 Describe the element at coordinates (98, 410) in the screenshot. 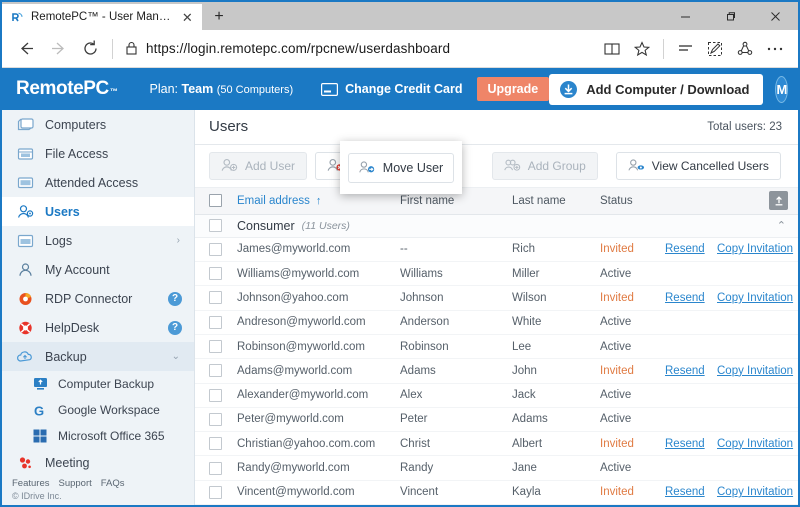

I see `sidebar-subitem-google-workspace: G Google Workspace` at that location.